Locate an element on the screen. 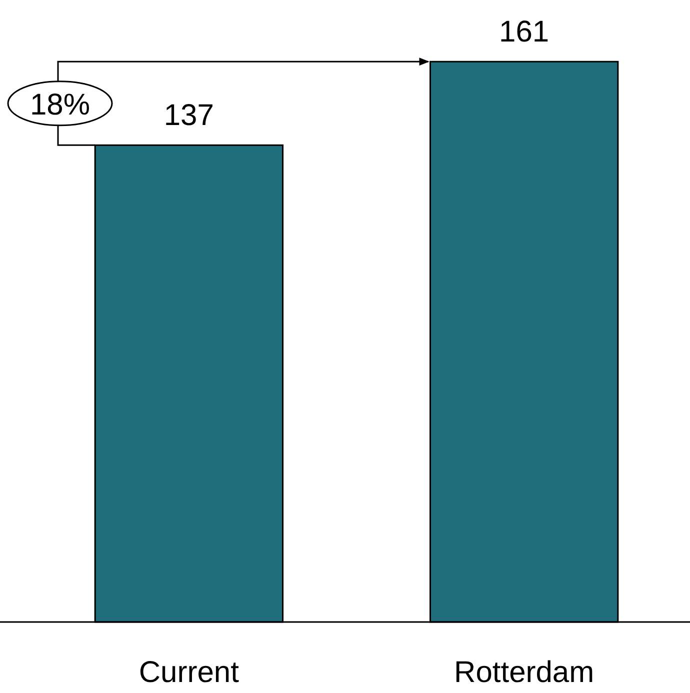 Image resolution: width=690 pixels, height=693 pixels. x-tick-label: Rotterdam is located at coordinates (524, 672).